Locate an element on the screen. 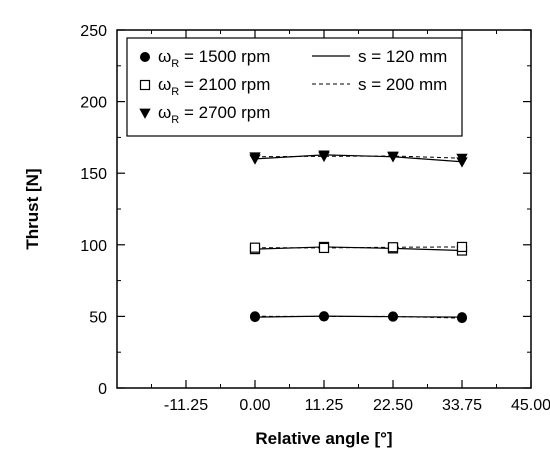 Image resolution: width=550 pixels, height=460 pixels. x-tick-label: 22.50 is located at coordinates (393, 405).